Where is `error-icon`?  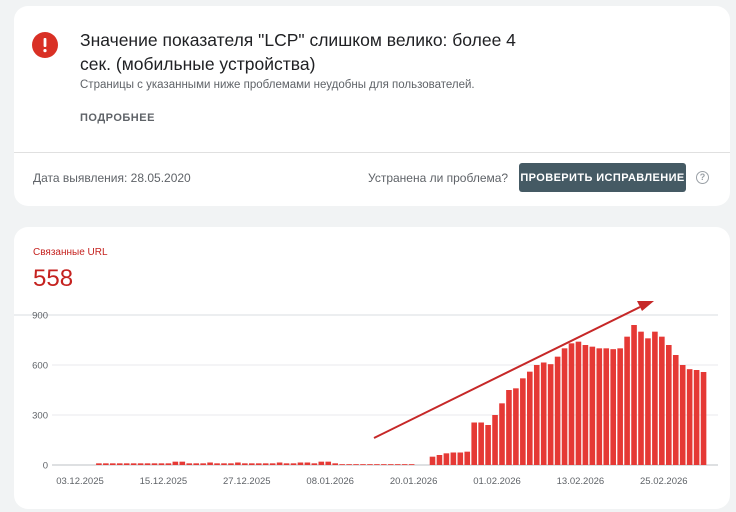
error-icon is located at coordinates (45, 45).